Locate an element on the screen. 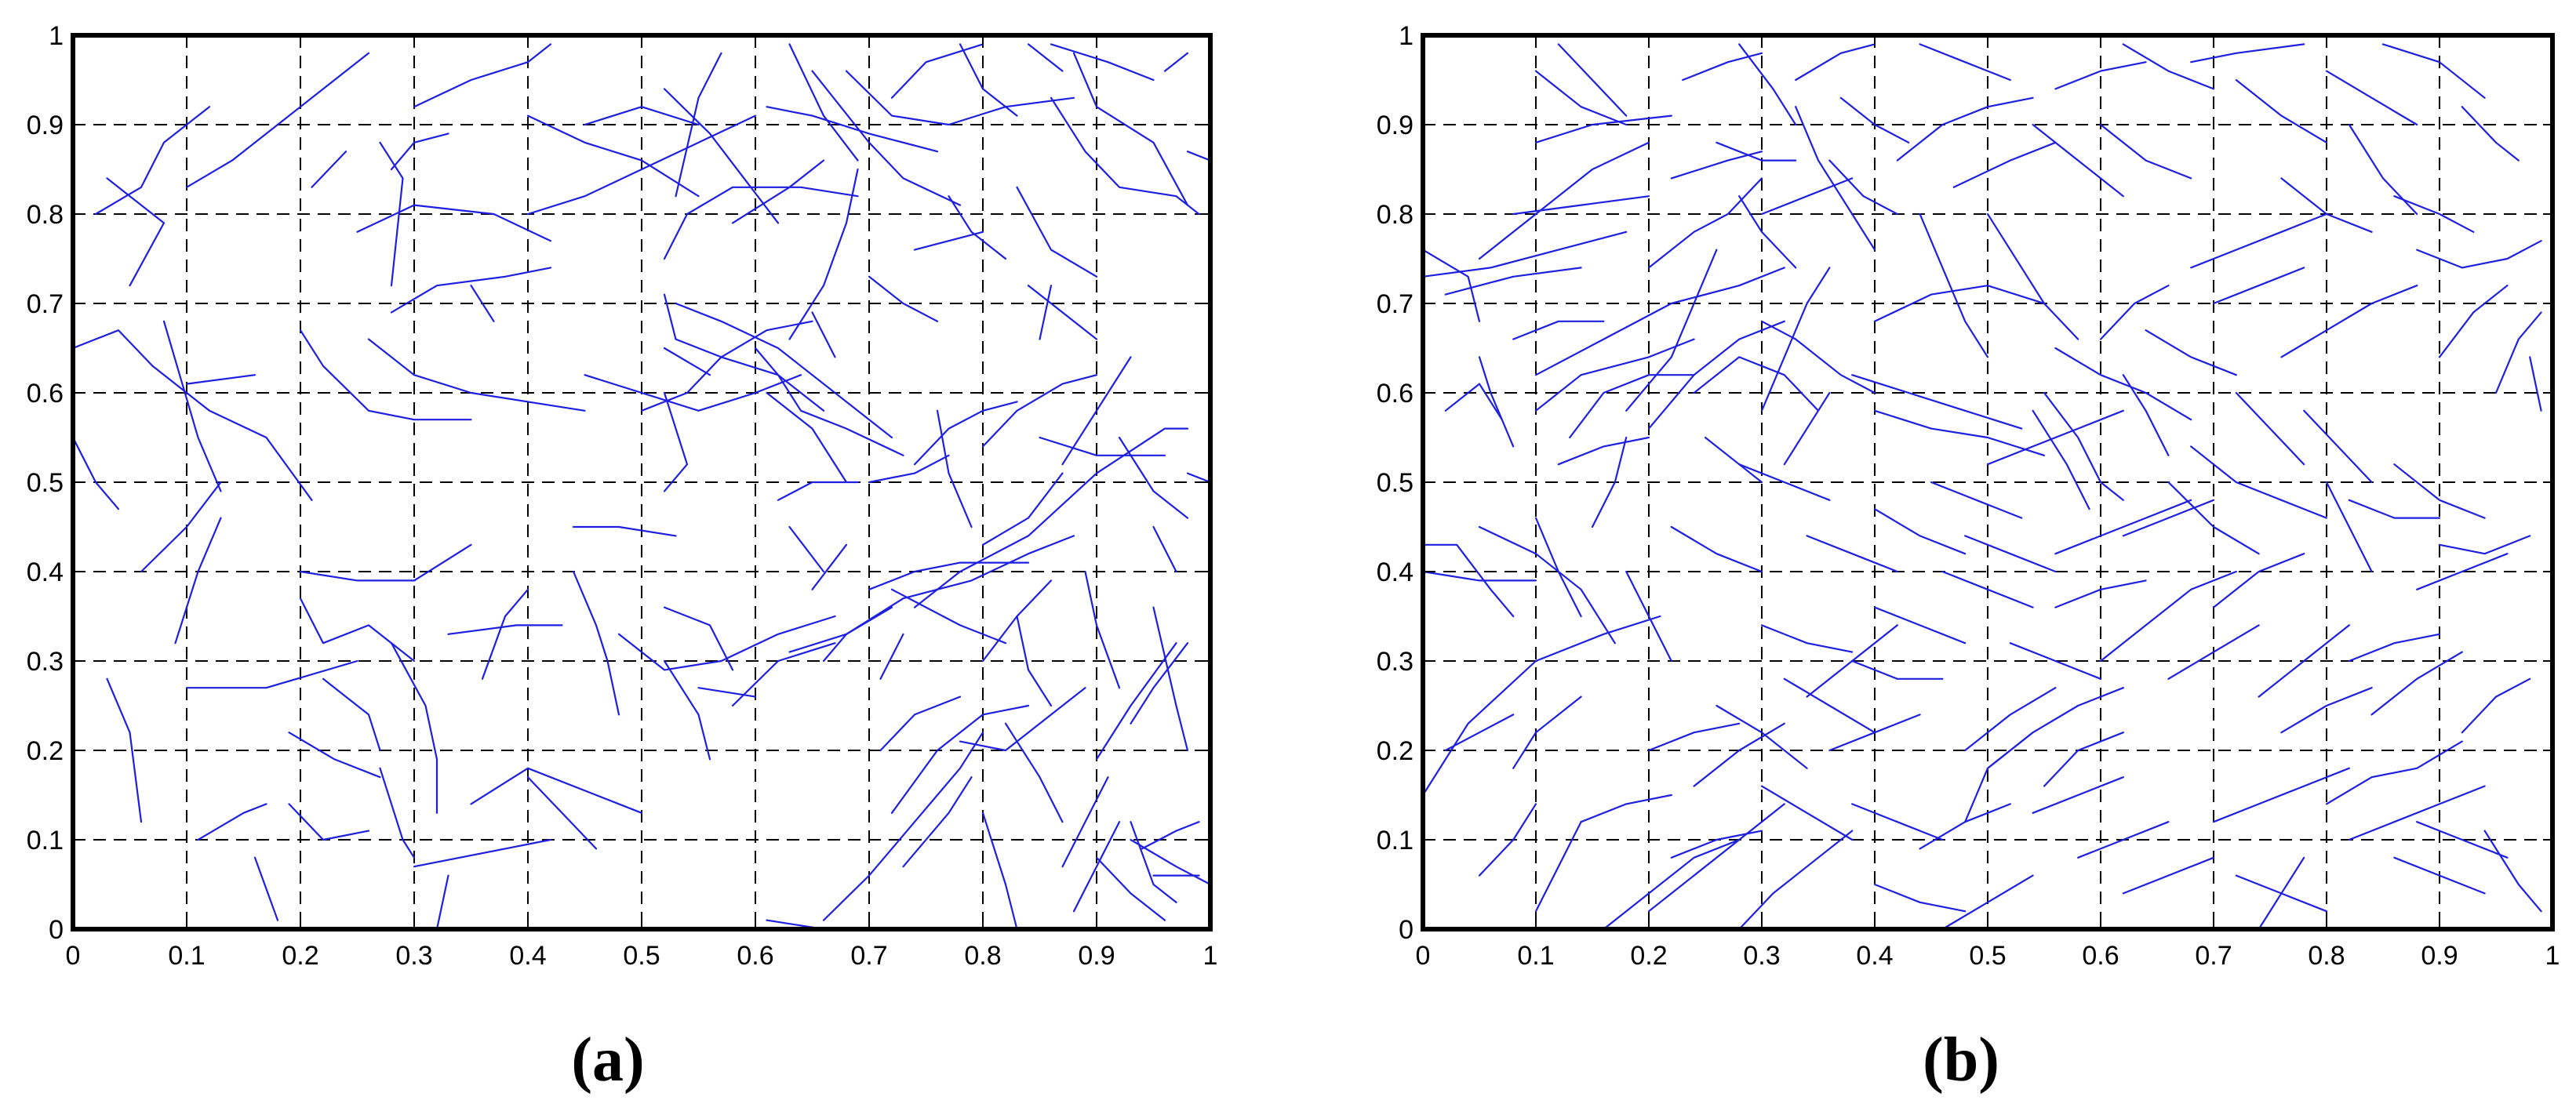  x-tick-label: 1 is located at coordinates (1210, 956).